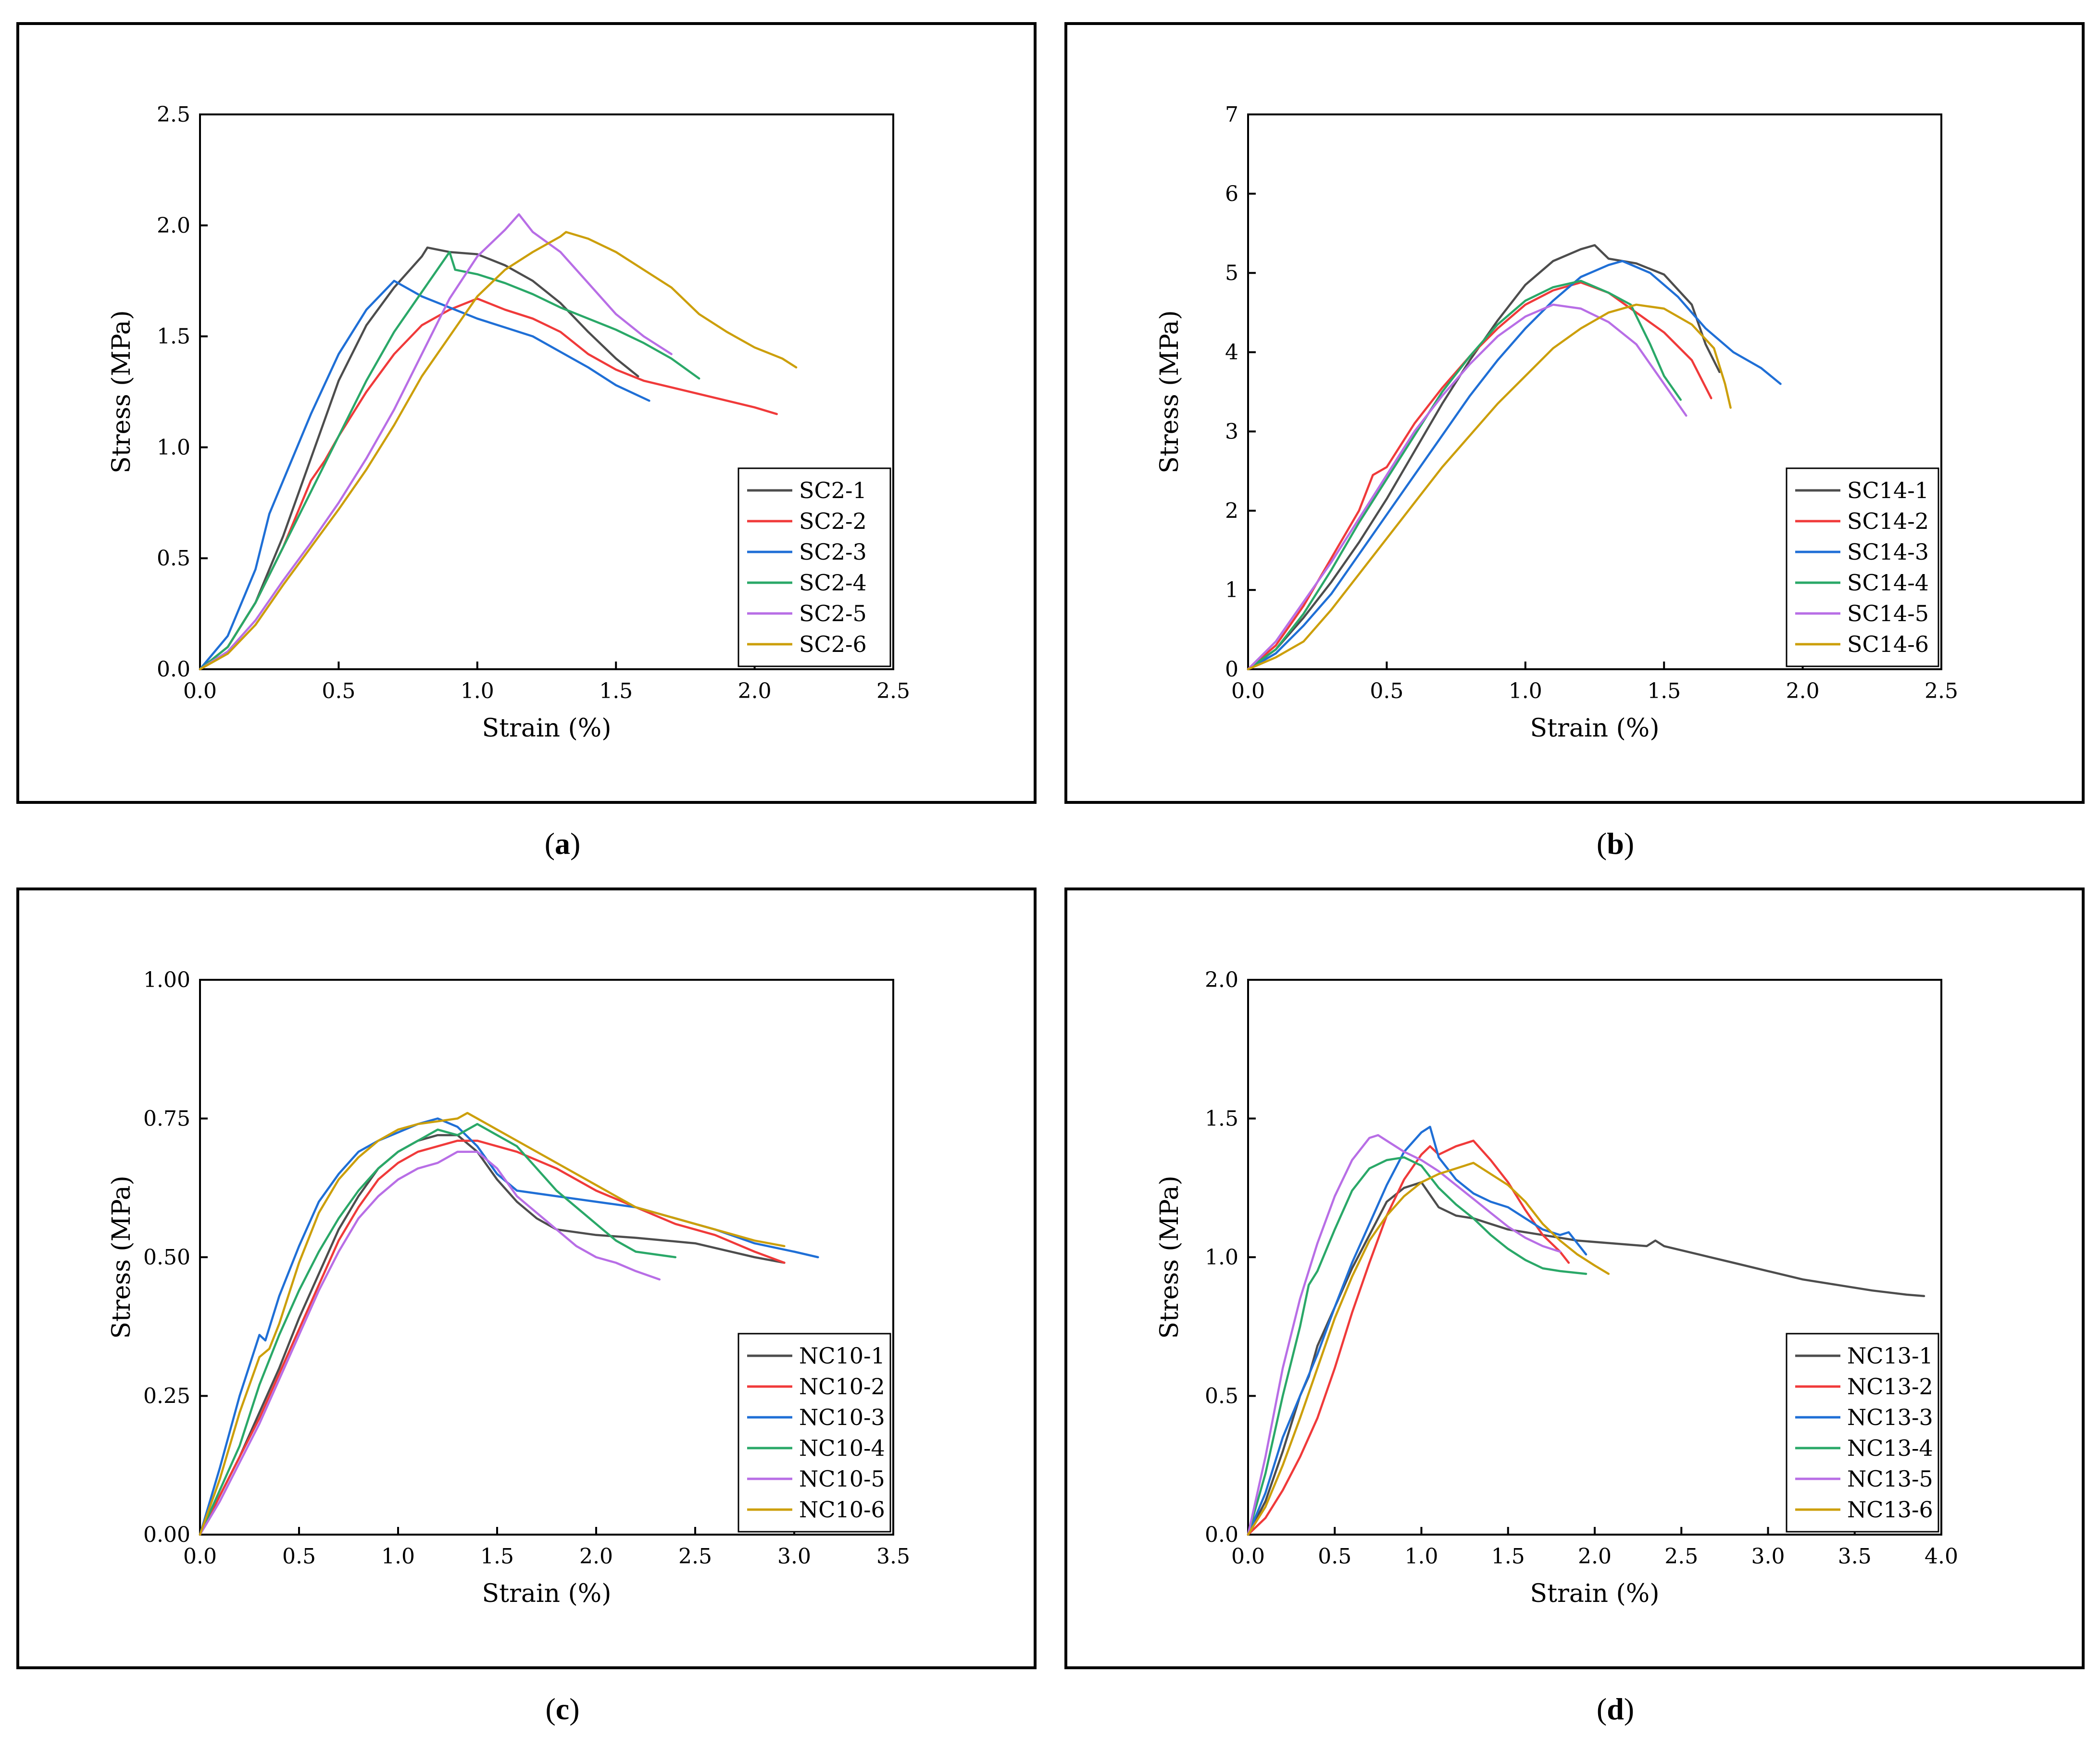 The image size is (2100, 1750). Describe the element at coordinates (1888, 583) in the screenshot. I see `legend-label: SC14-4` at that location.